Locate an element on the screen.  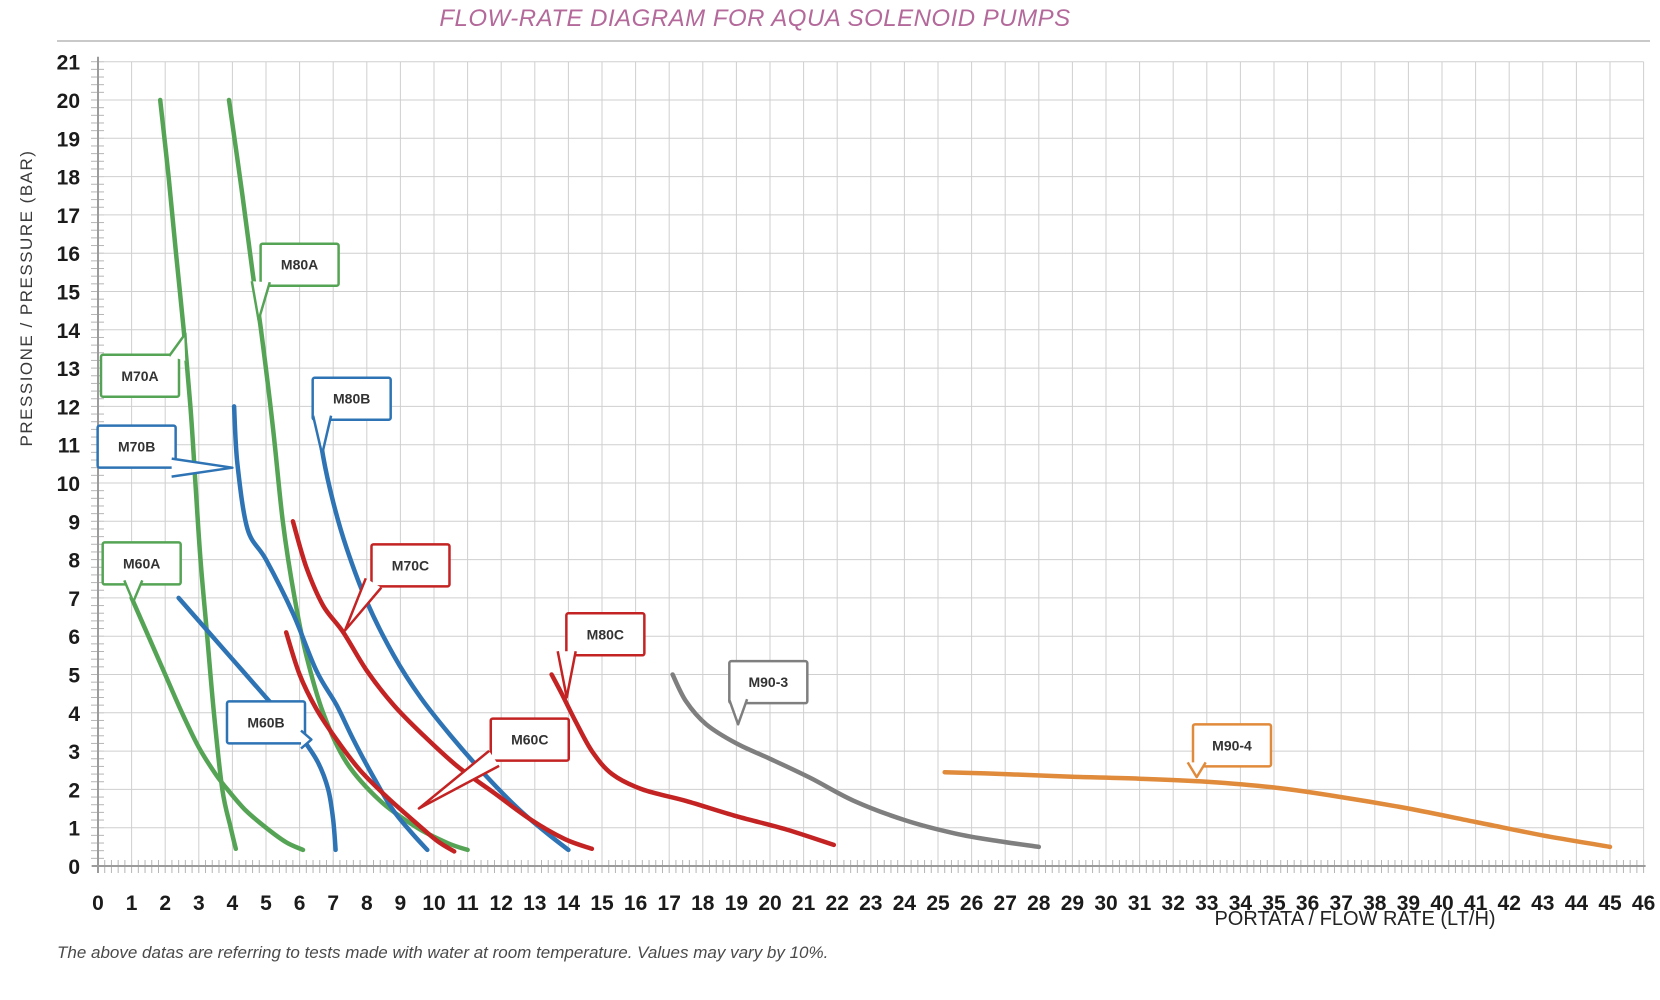
x-tick-label-14: 14 is located at coordinates (569, 903).